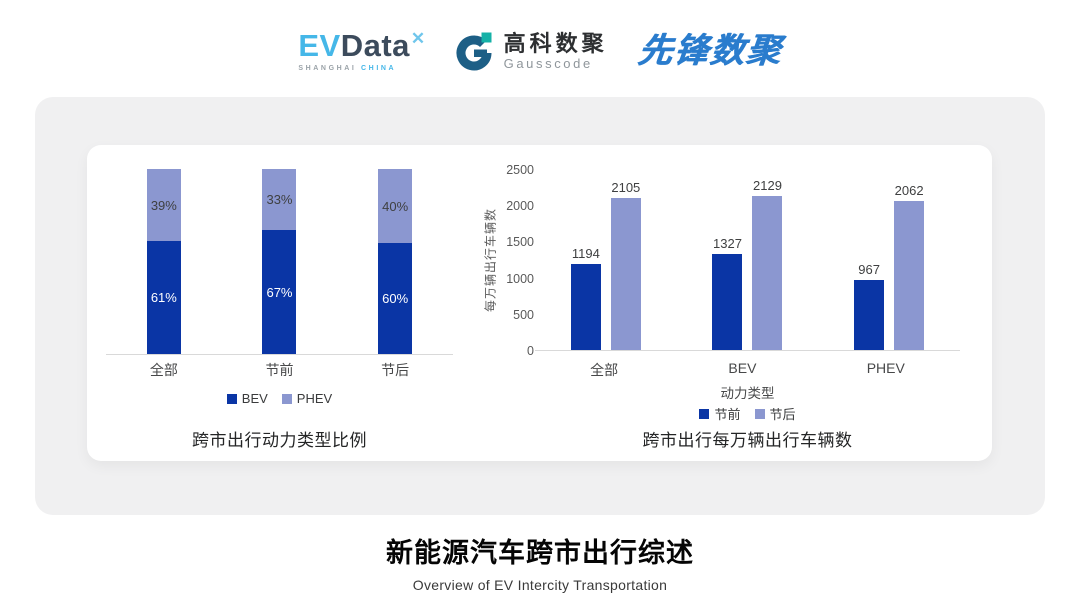 This screenshot has width=1080, height=608. I want to click on gausscode-en-text: Gausscode, so click(548, 63).